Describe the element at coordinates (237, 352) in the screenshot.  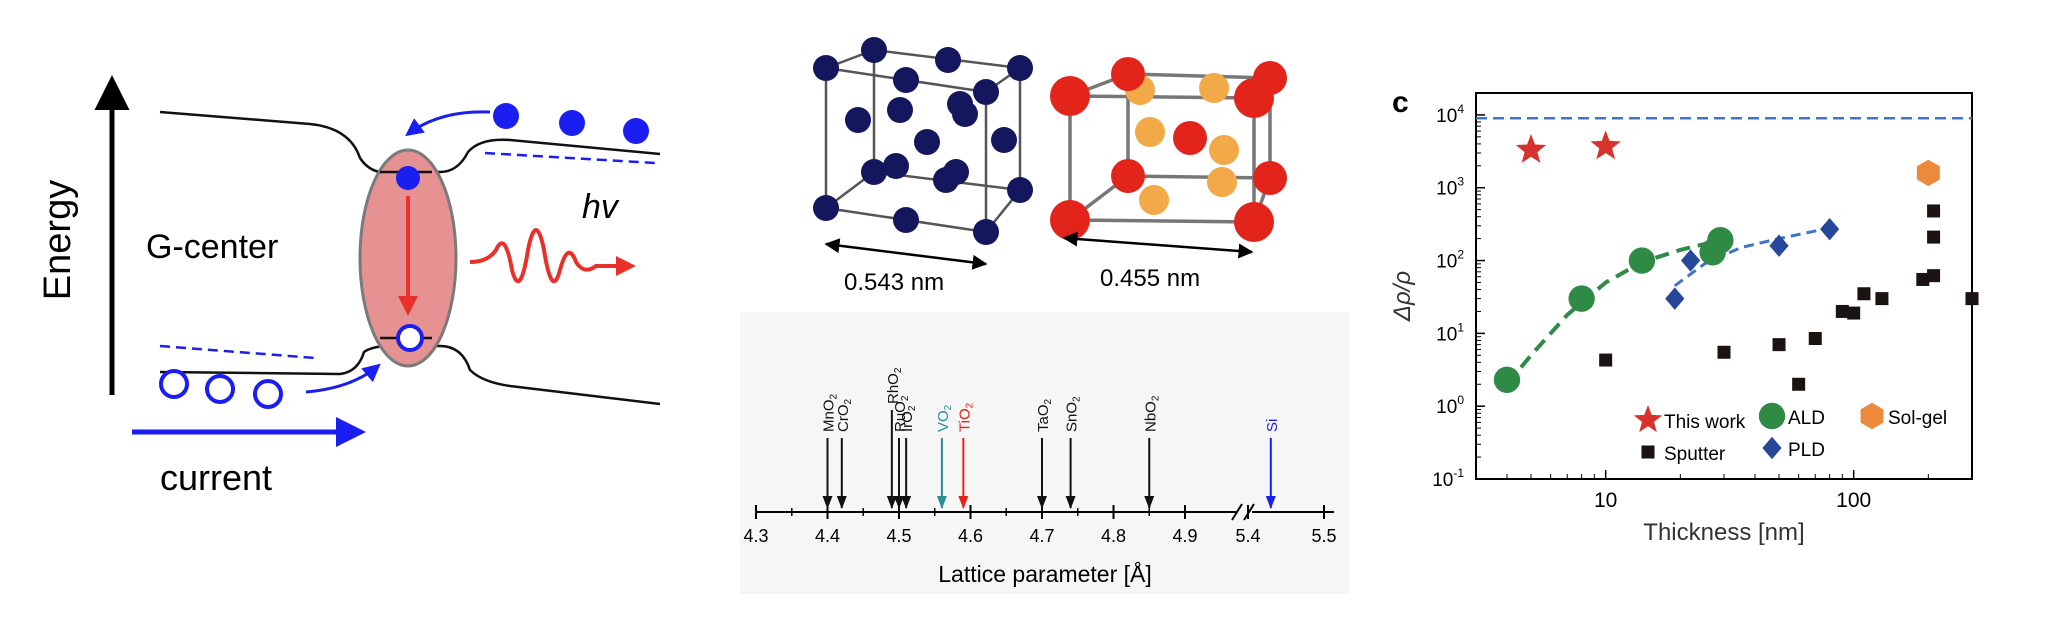
I see `valence-fermi-level` at that location.